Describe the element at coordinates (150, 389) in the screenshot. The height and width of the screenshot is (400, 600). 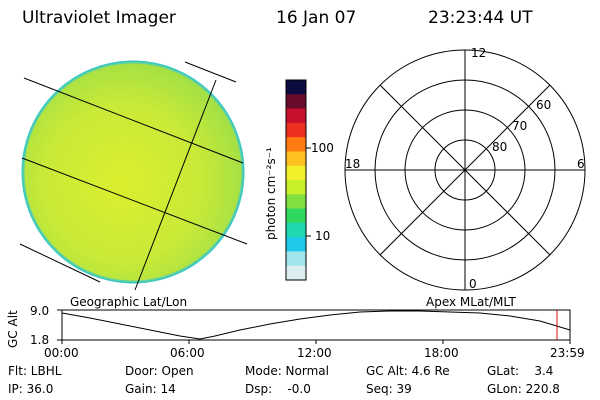
I see `status-gain: Gain: 14` at that location.